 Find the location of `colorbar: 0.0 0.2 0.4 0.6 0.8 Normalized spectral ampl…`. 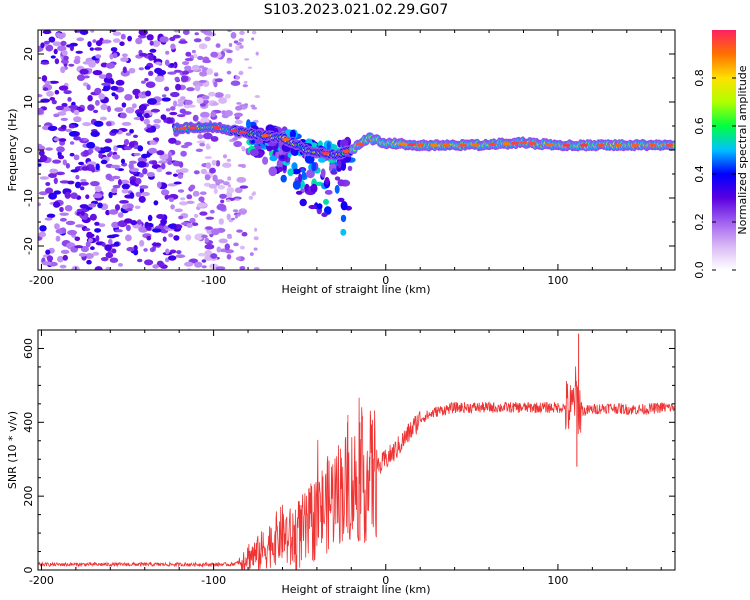

colorbar: 0.0 0.2 0.4 0.6 0.8 Normalized spectral ampl… is located at coordinates (721, 154).